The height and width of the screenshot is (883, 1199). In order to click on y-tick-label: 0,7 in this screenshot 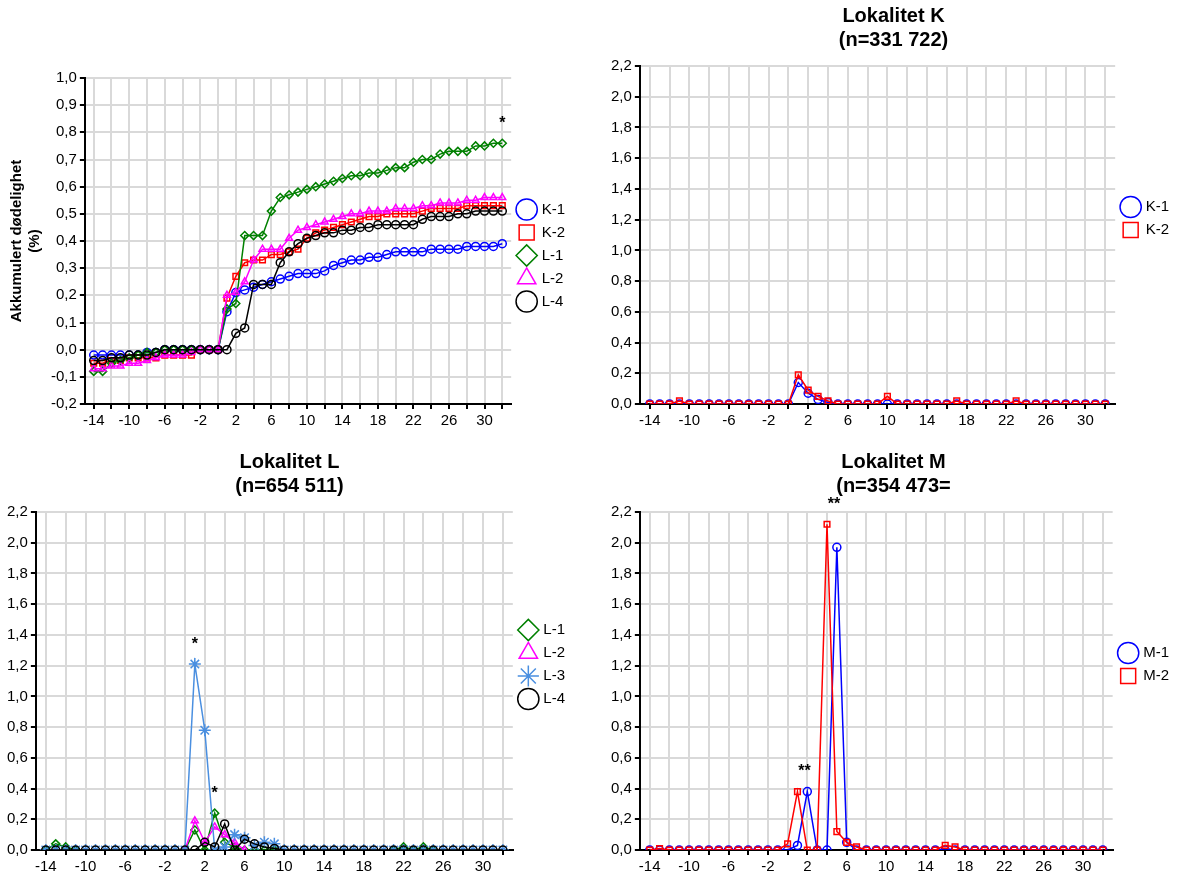, I will do `click(66, 158)`.